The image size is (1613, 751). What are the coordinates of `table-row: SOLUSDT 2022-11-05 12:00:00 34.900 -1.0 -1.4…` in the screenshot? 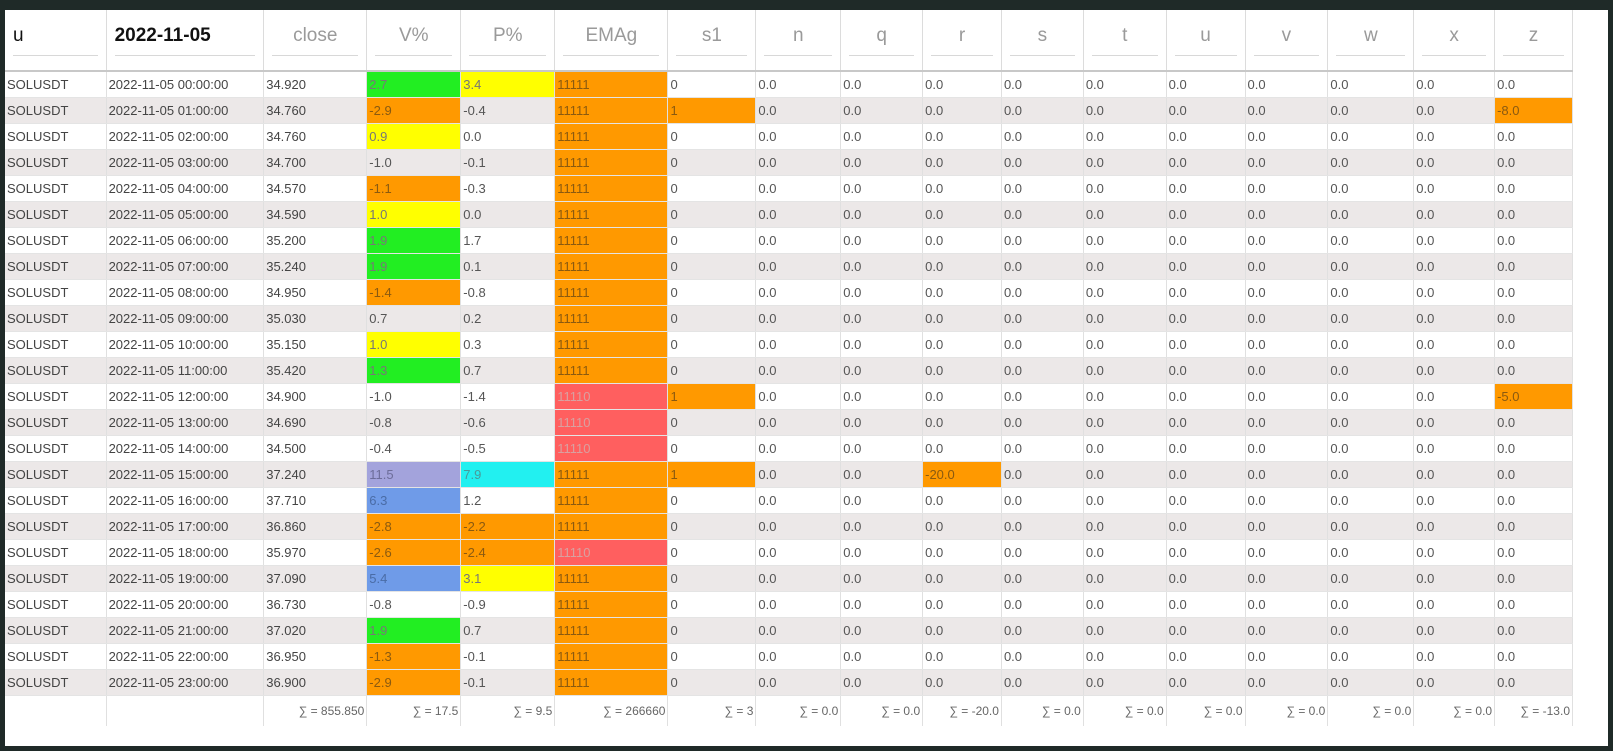 It's located at (789, 396).